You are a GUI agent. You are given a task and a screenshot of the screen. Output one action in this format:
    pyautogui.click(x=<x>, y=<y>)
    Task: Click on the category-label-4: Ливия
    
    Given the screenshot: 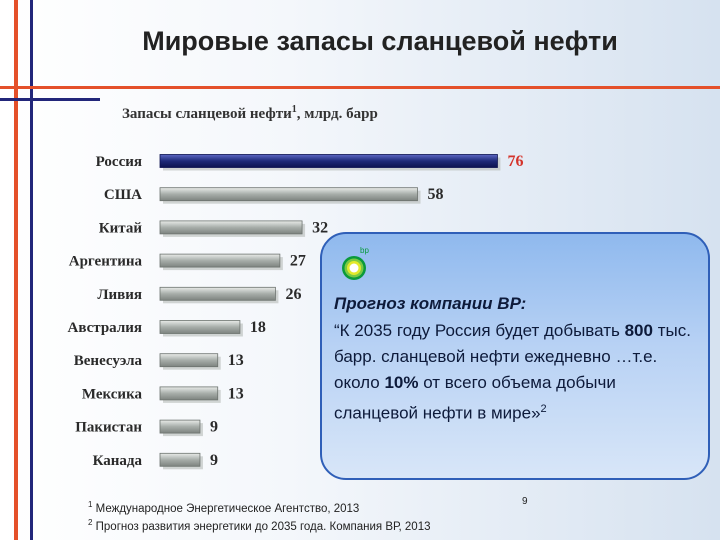 What is the action you would take?
    pyautogui.click(x=119, y=295)
    